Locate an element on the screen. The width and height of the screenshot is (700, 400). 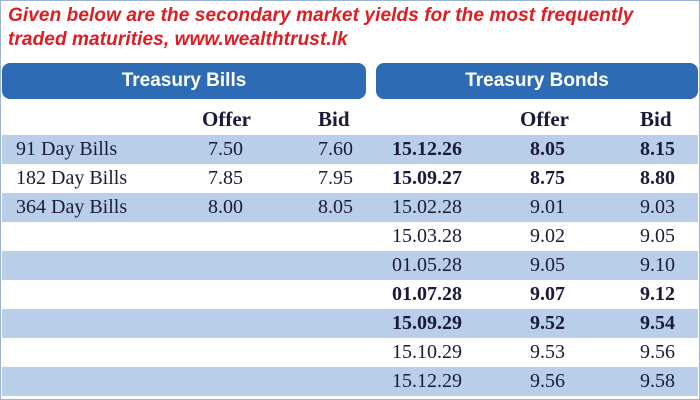
table-row: 15.10.29 9.53 9.56 is located at coordinates (350, 352).